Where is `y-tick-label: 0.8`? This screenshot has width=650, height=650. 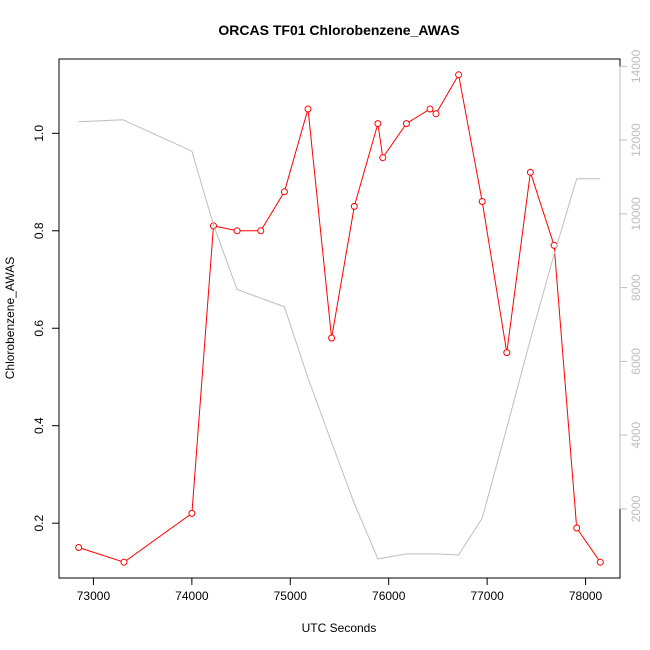
y-tick-label: 0.8 is located at coordinates (39, 230).